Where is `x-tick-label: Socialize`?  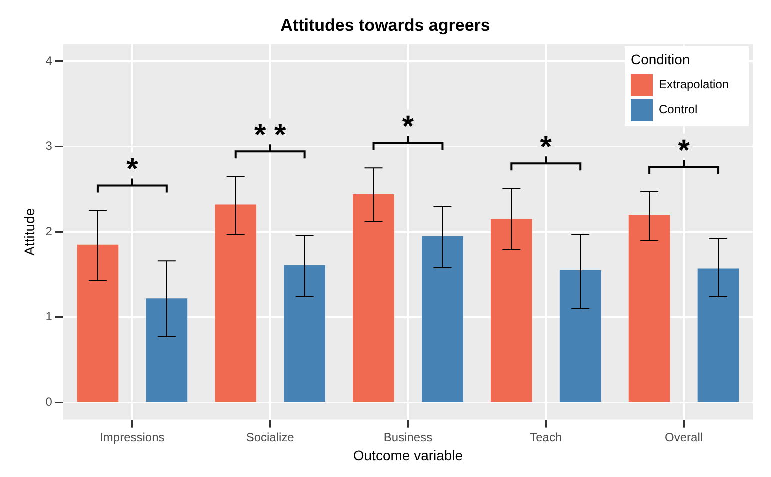
x-tick-label: Socialize is located at coordinates (270, 437).